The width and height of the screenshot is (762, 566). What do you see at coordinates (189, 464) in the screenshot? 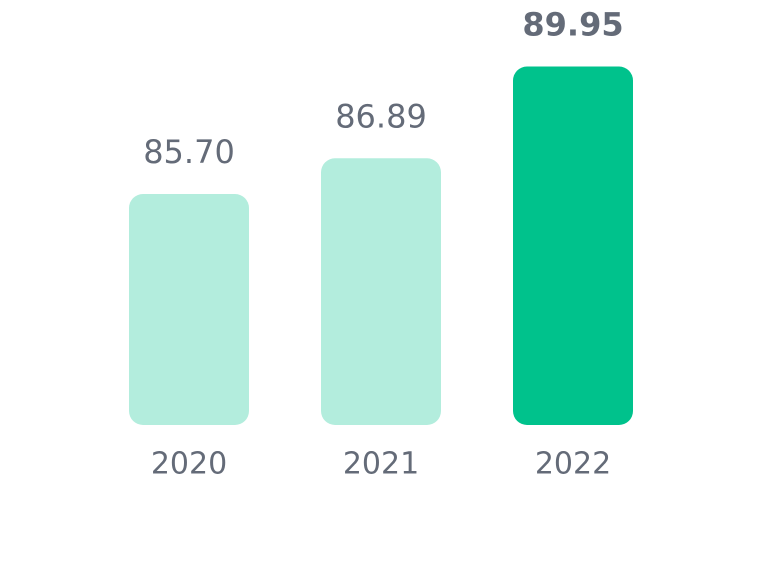
I see `x-tick-label: 2020` at bounding box center [189, 464].